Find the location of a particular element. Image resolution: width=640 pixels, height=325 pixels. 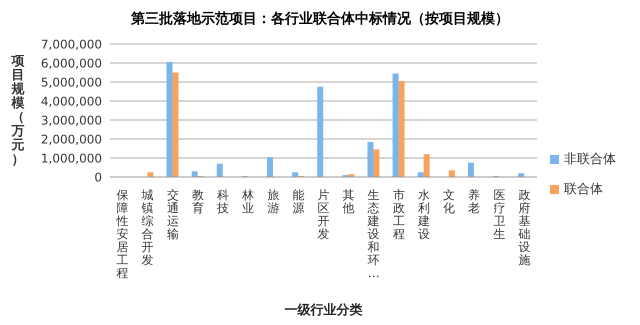

x-tick-label: 其他 is located at coordinates (348, 201).